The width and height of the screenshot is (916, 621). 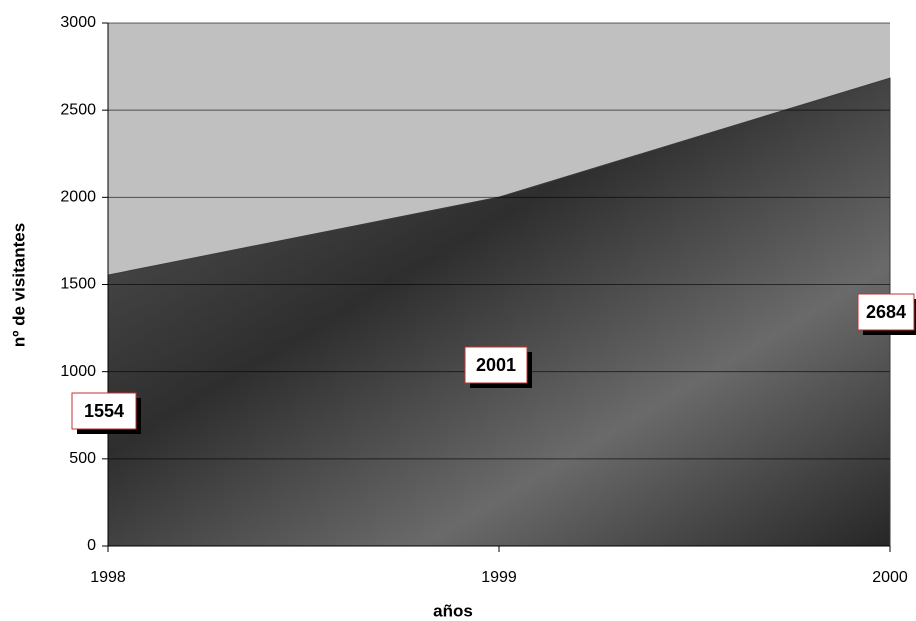 What do you see at coordinates (78, 284) in the screenshot?
I see `y-tick-label: 1500` at bounding box center [78, 284].